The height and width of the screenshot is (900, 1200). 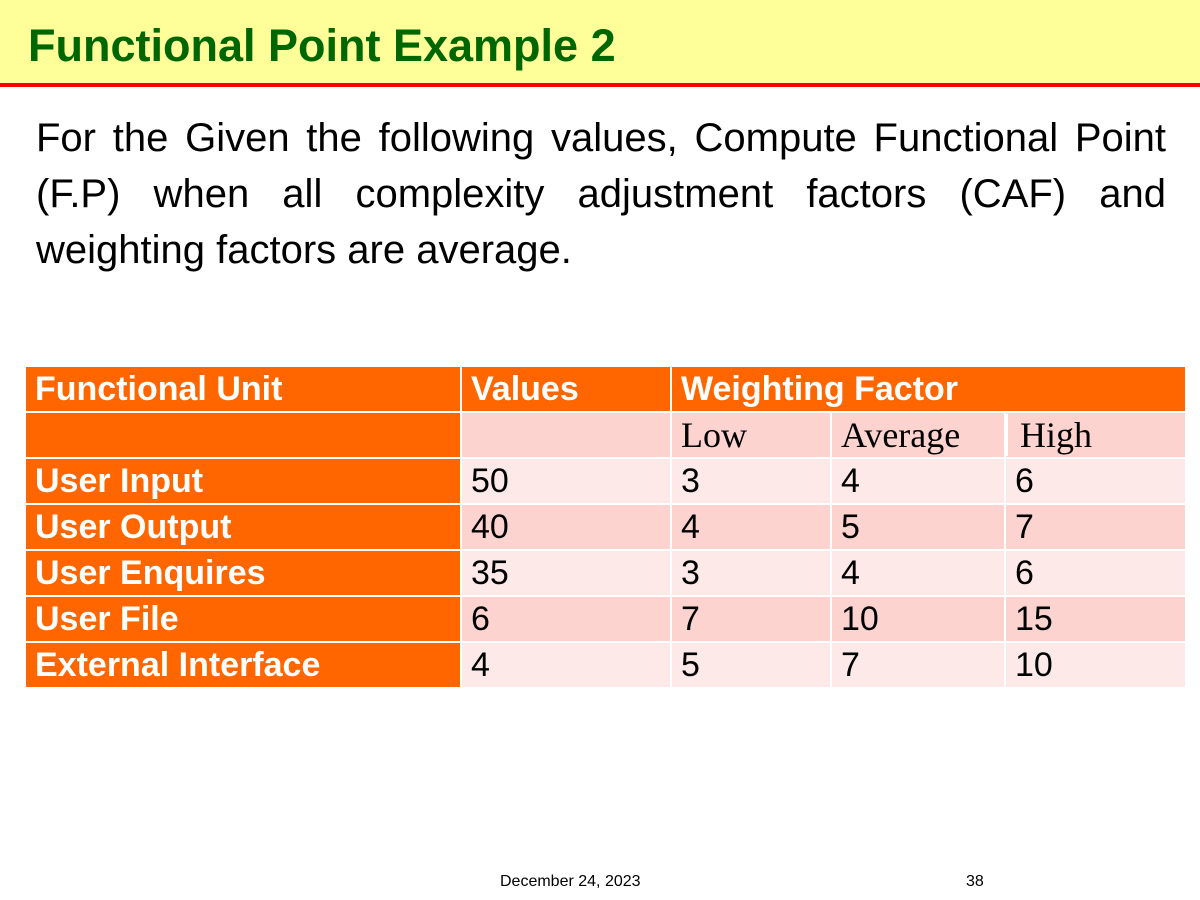 I want to click on row-label: User Enquires, so click(x=243, y=573).